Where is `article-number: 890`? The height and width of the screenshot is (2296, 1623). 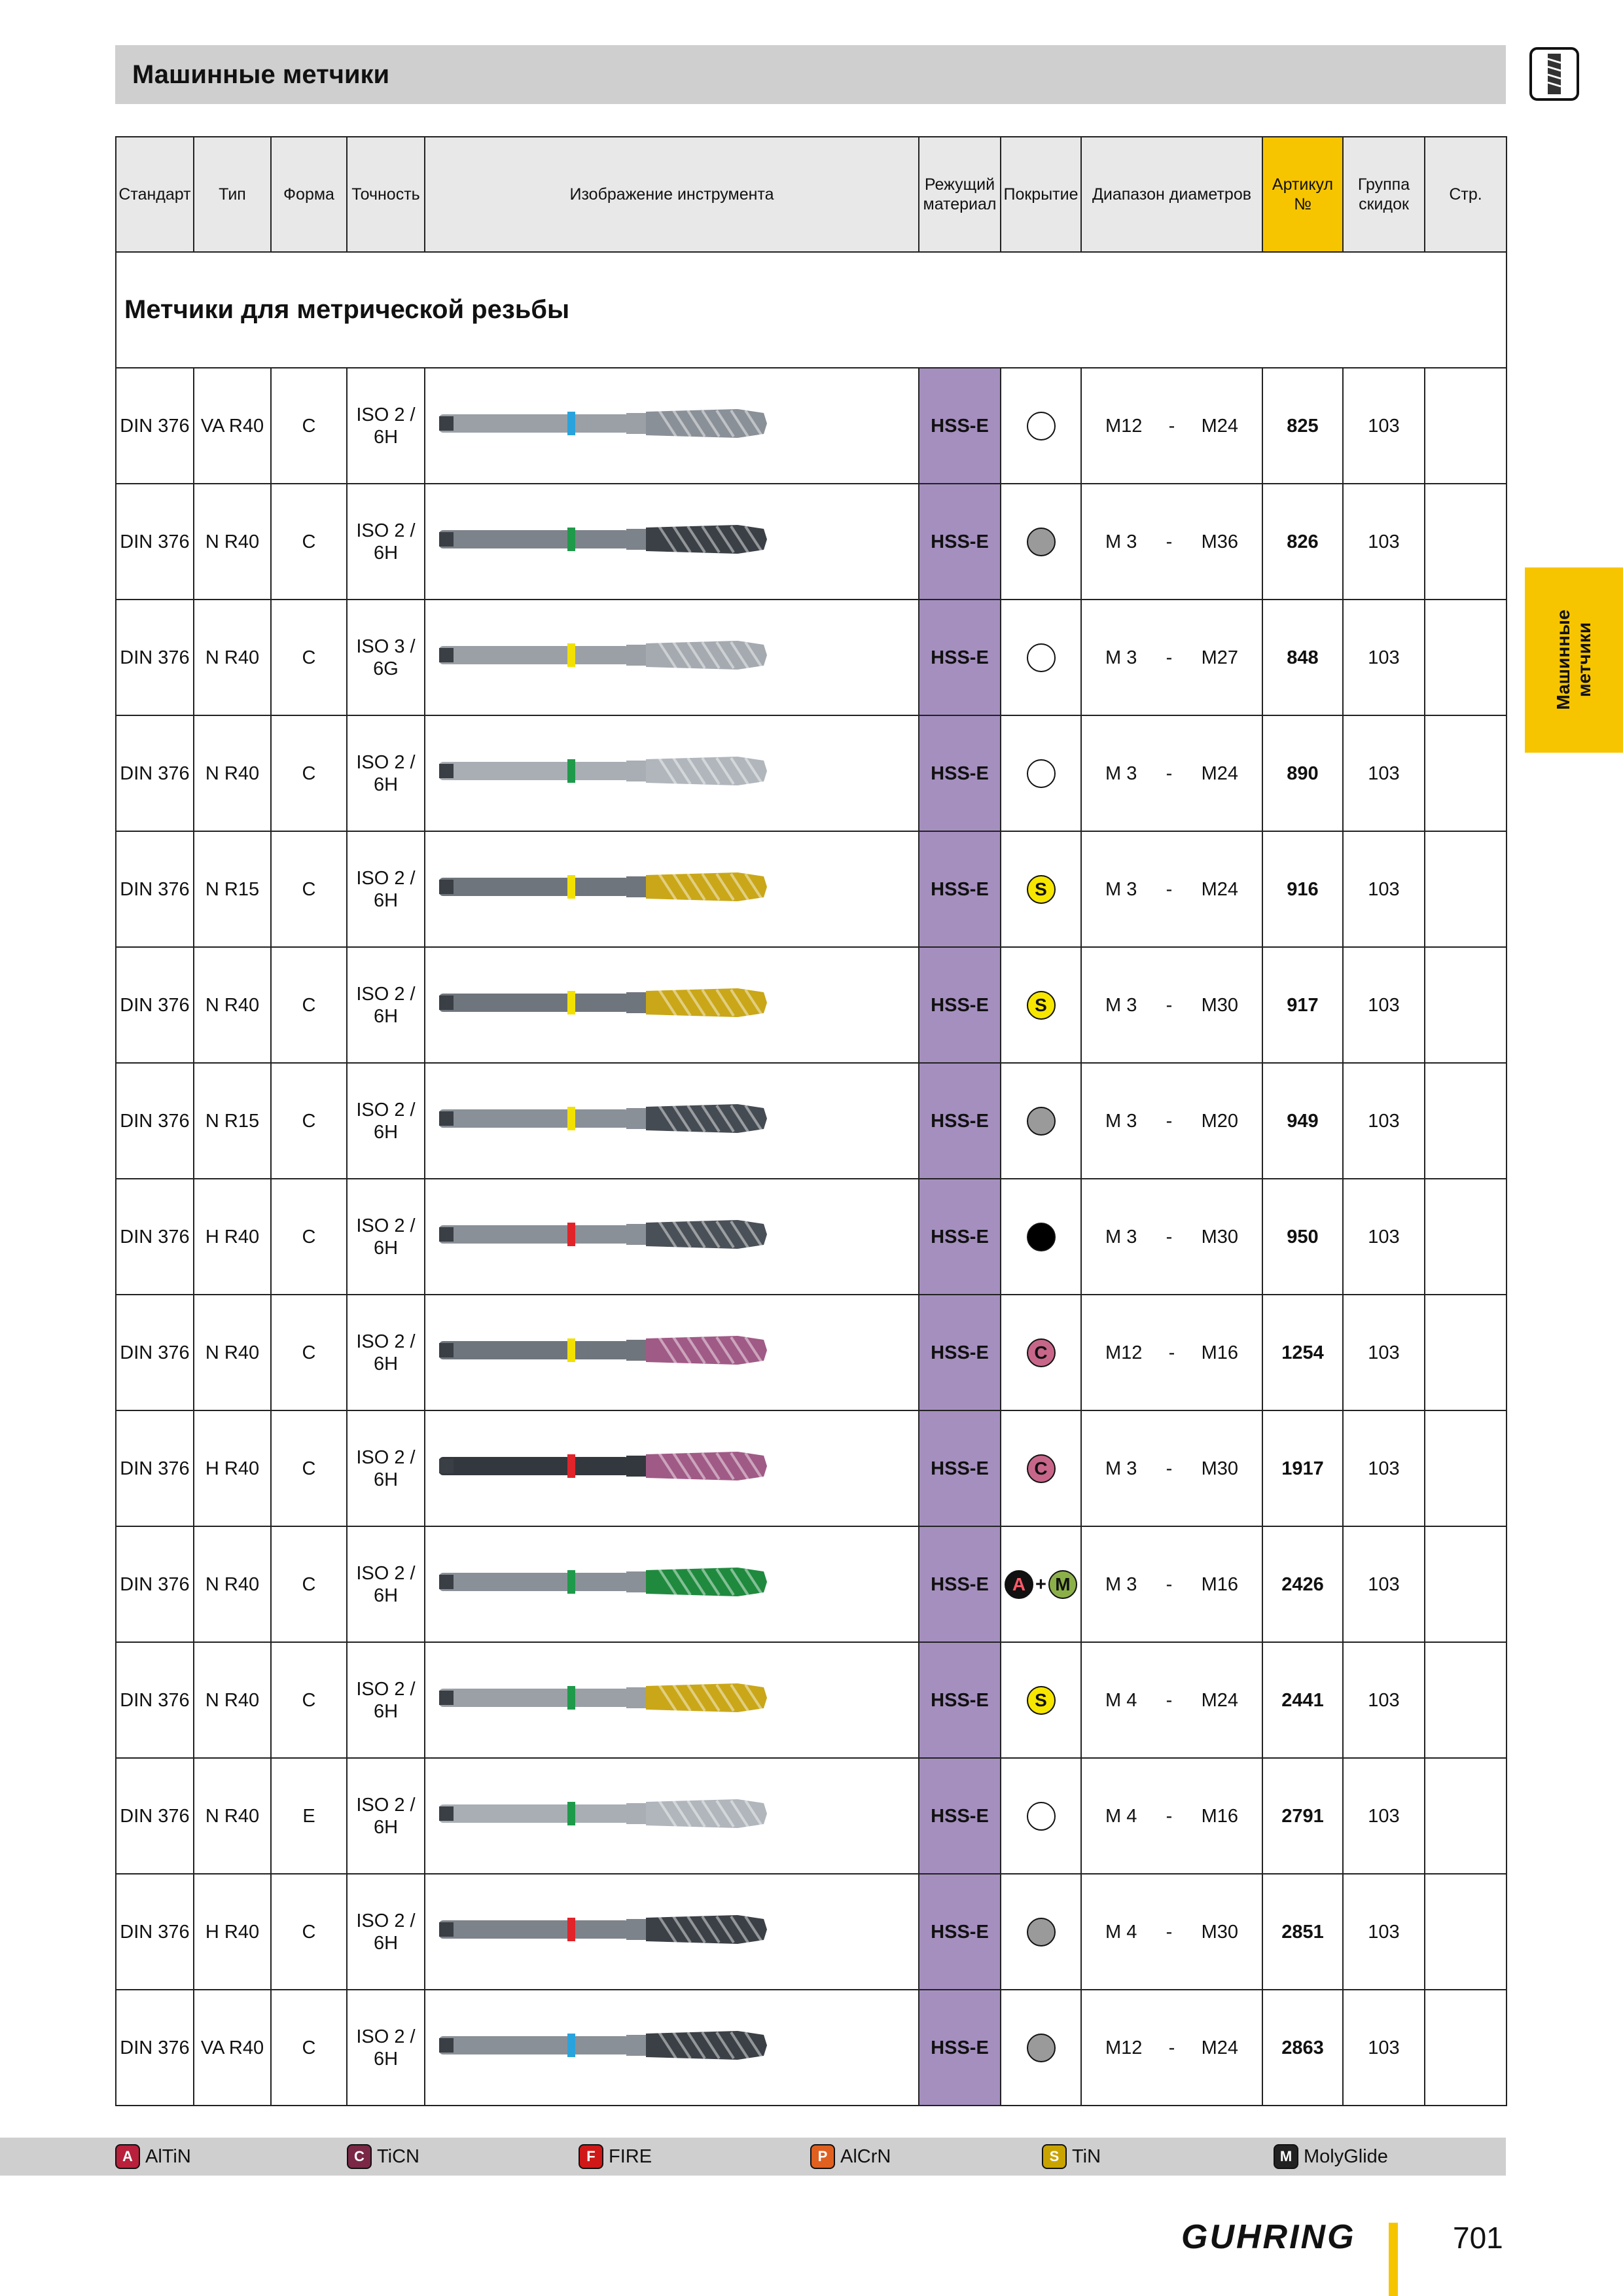
article-number: 890 is located at coordinates (1303, 773).